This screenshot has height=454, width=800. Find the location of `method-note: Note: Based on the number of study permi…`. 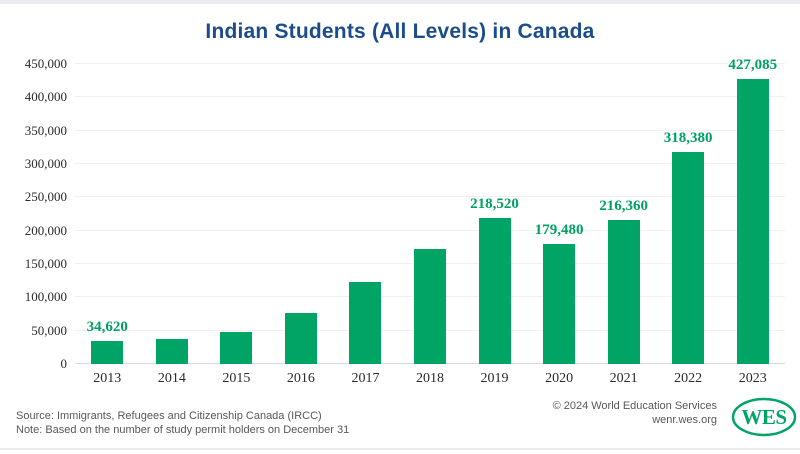

method-note: Note: Based on the number of study permi… is located at coordinates (183, 430).